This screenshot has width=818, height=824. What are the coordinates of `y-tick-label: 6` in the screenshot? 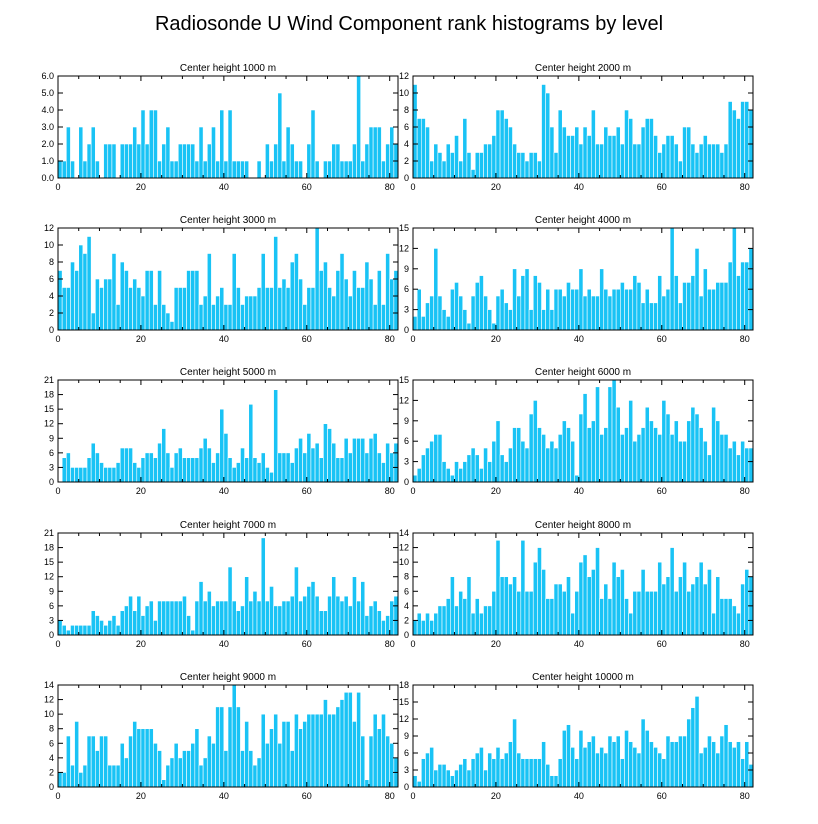 It's located at (51, 453).